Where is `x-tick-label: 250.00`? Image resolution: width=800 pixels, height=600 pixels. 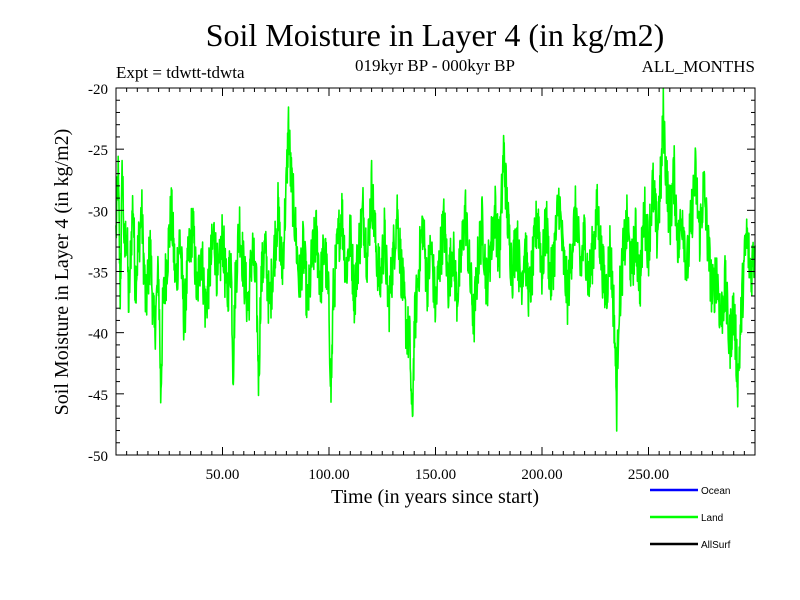
x-tick-label: 250.00 is located at coordinates (648, 475).